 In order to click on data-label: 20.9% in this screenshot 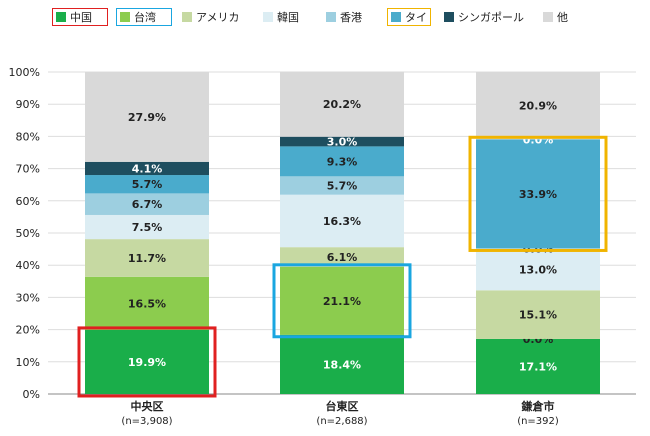, I will do `click(538, 106)`.